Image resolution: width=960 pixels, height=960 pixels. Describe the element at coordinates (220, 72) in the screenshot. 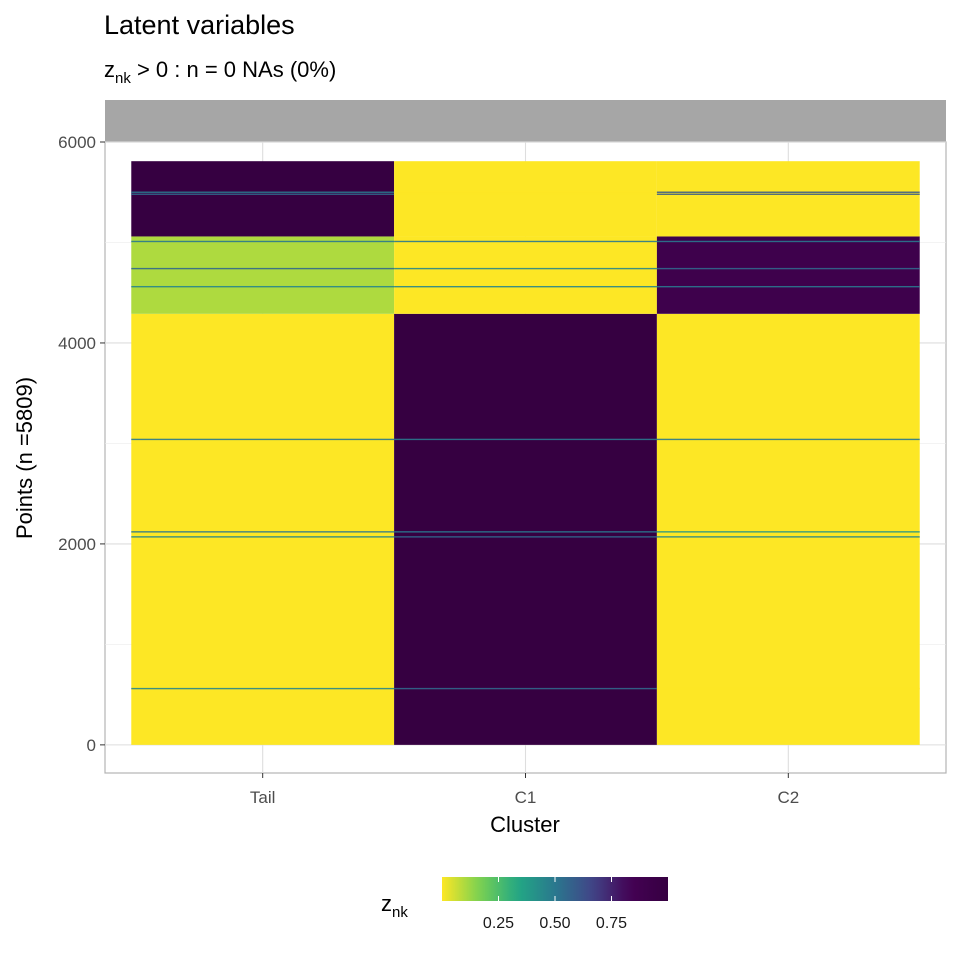

I see `chart-subtitle: znk > 0 : n = 0 NAs (0%)` at that location.